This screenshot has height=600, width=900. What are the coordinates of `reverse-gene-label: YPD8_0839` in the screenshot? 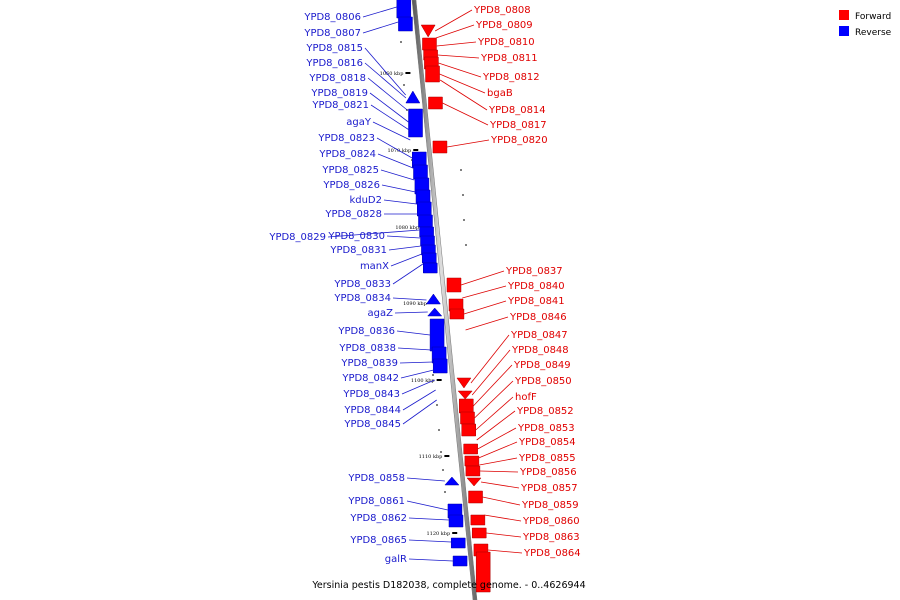 It's located at (369, 363).